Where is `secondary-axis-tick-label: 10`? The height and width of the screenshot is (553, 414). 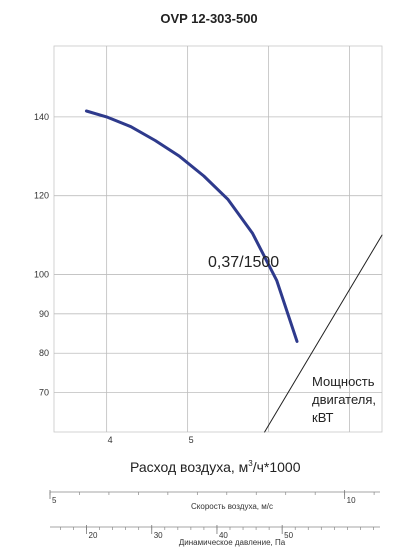
secondary-axis-tick-label: 10 is located at coordinates (351, 500).